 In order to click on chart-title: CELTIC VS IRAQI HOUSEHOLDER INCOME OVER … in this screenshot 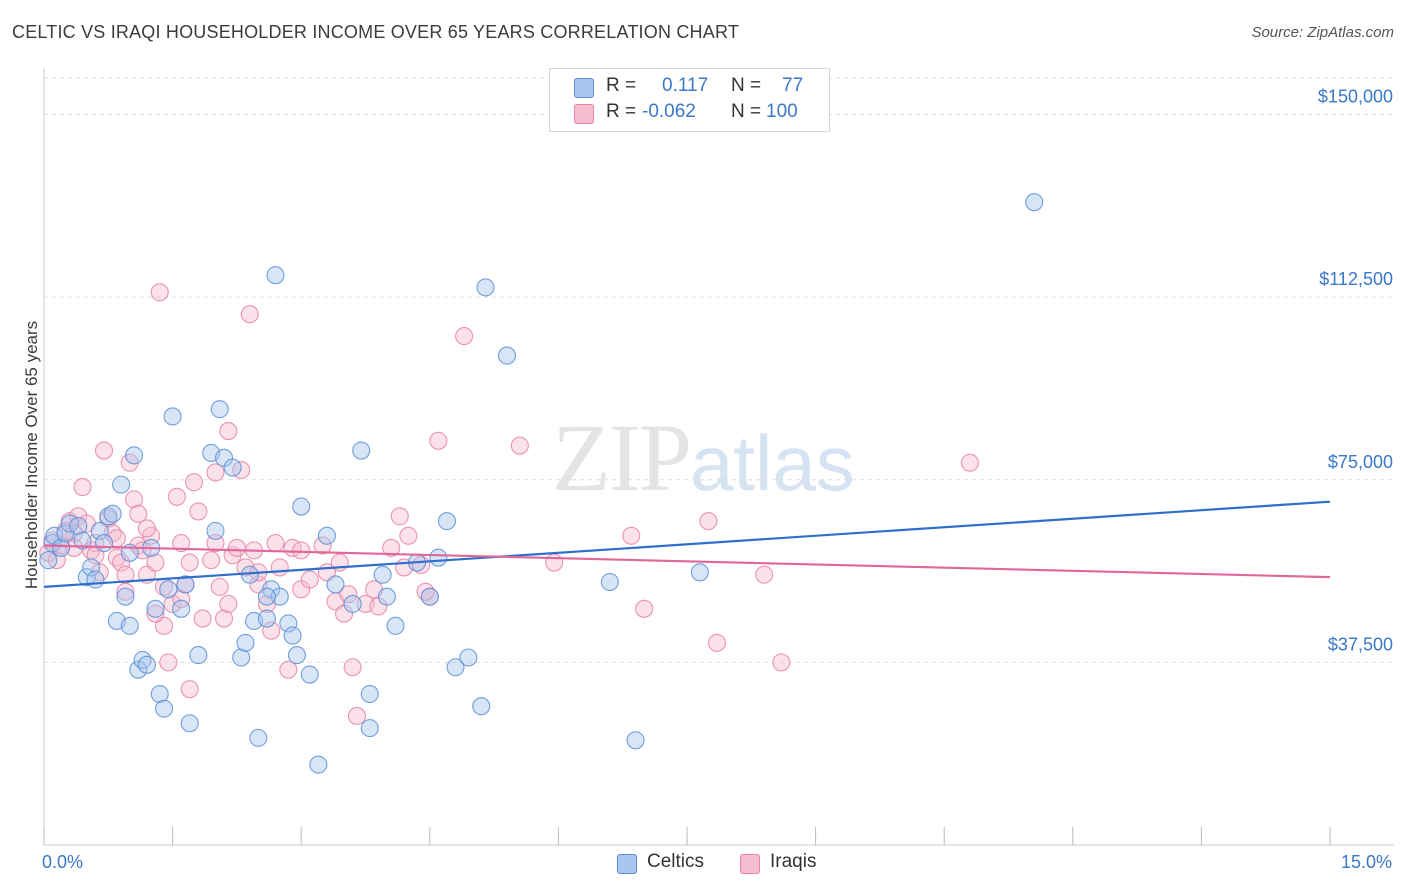, I will do `click(376, 32)`.